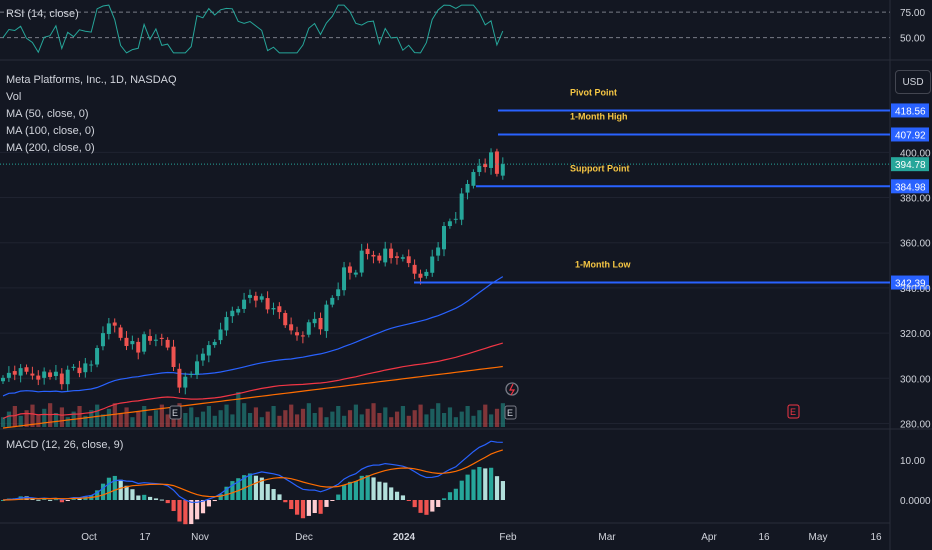  What do you see at coordinates (47, 114) in the screenshot?
I see `legend-ma50: MA (50, close, 0)` at bounding box center [47, 114].